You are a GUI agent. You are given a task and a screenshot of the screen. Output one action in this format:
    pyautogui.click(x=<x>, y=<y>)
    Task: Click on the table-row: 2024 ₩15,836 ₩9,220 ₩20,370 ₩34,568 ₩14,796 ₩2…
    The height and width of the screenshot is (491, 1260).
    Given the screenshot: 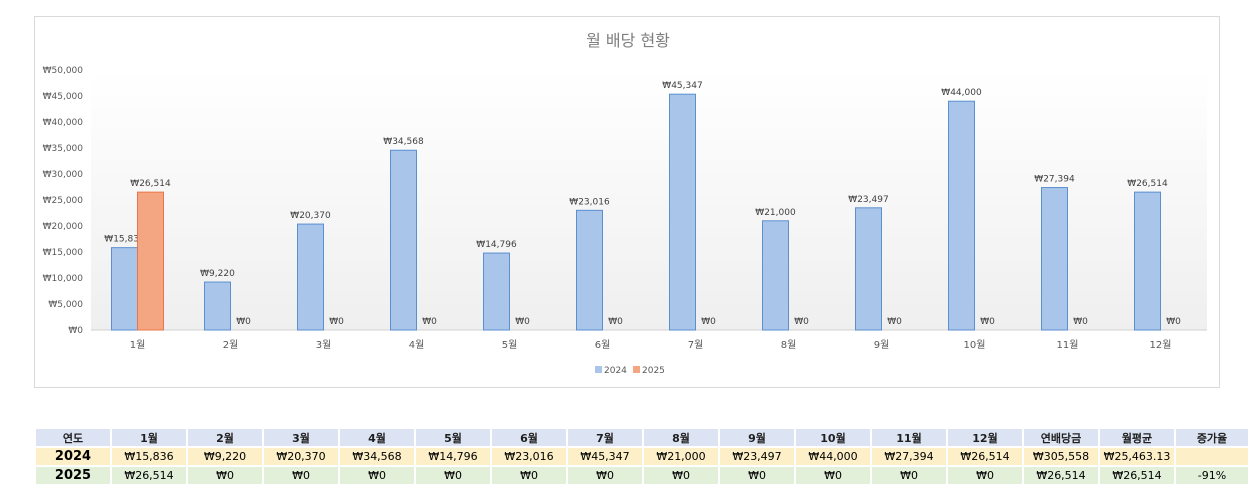 What is the action you would take?
    pyautogui.click(x=642, y=456)
    